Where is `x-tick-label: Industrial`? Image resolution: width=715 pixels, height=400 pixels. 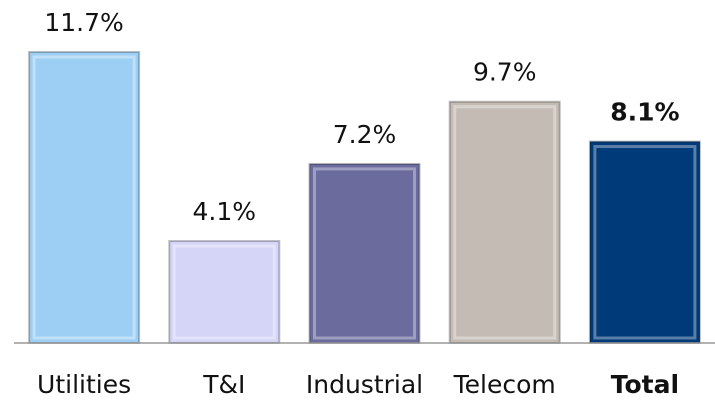
x-tick-label: Industrial is located at coordinates (364, 384).